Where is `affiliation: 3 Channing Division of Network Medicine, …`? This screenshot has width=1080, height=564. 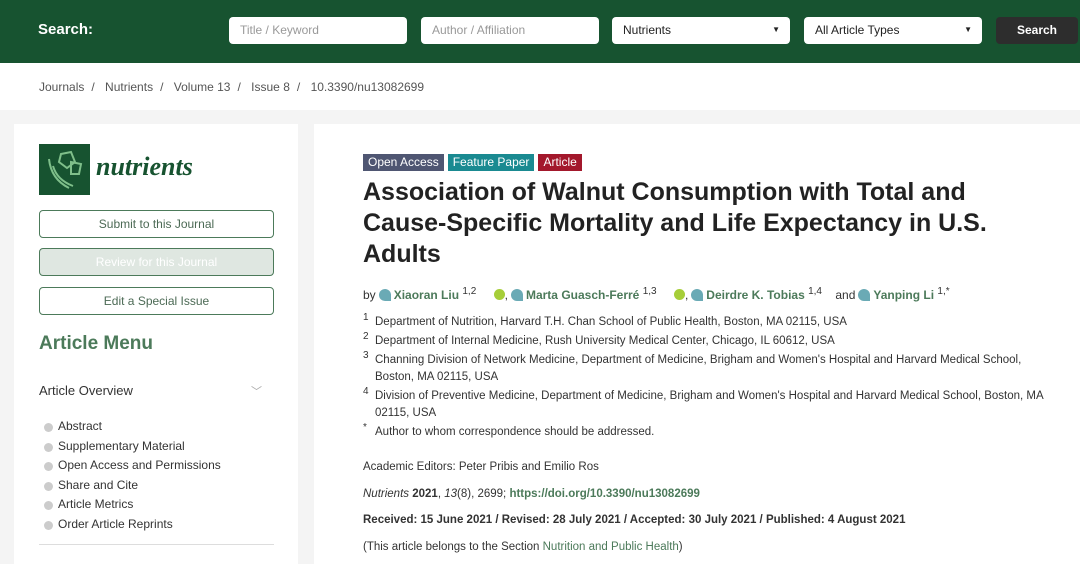 affiliation: 3 Channing Division of Network Medicine, … is located at coordinates (713, 368).